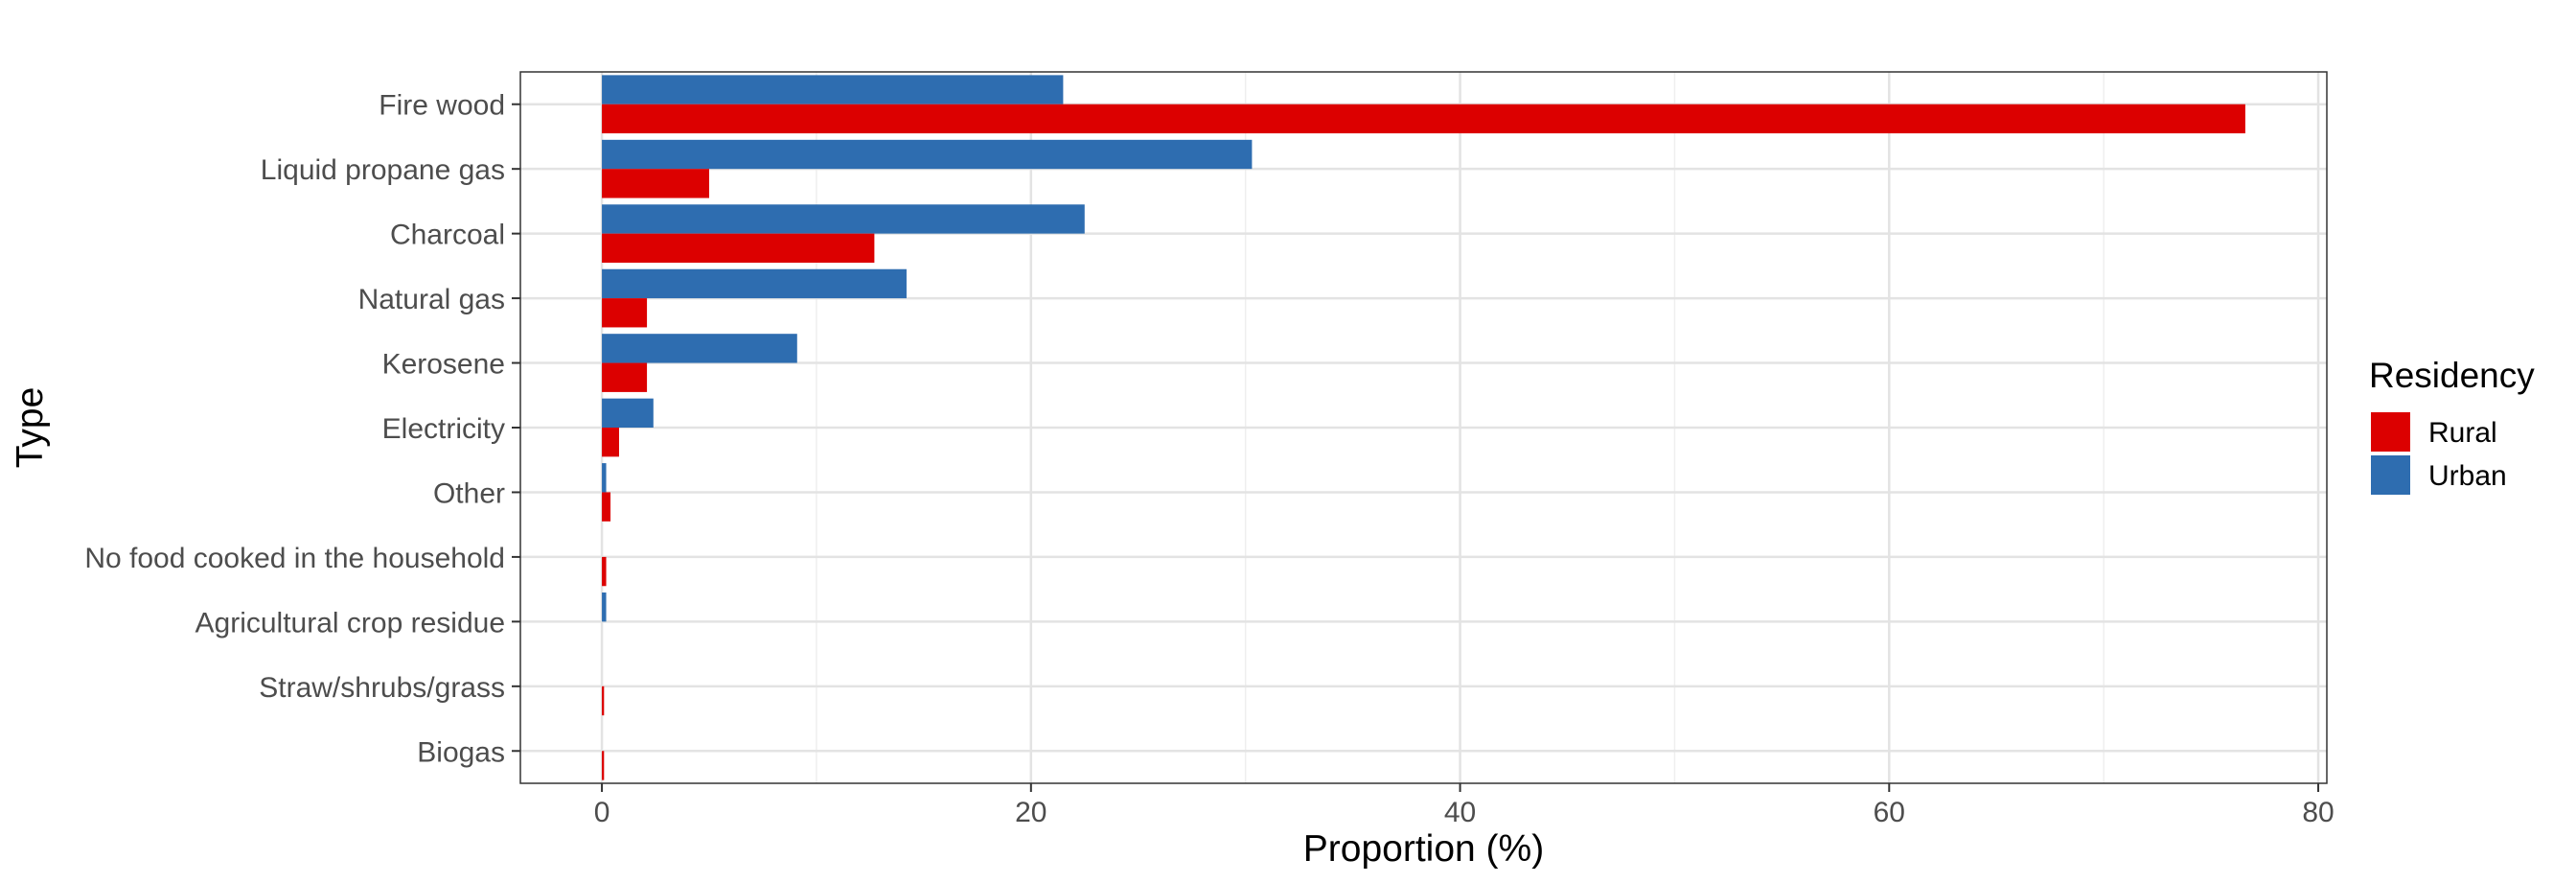  Describe the element at coordinates (382, 688) in the screenshot. I see `y-tick-label: Straw/shrubs/grass` at that location.